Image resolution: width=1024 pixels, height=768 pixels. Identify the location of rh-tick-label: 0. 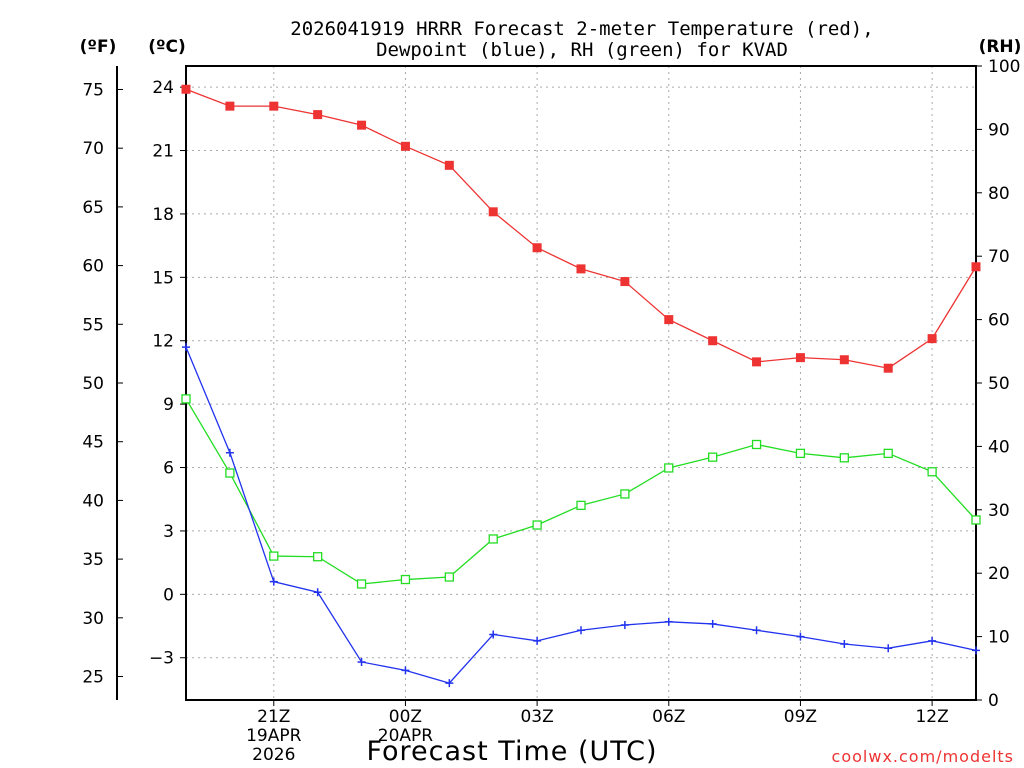
(993, 701).